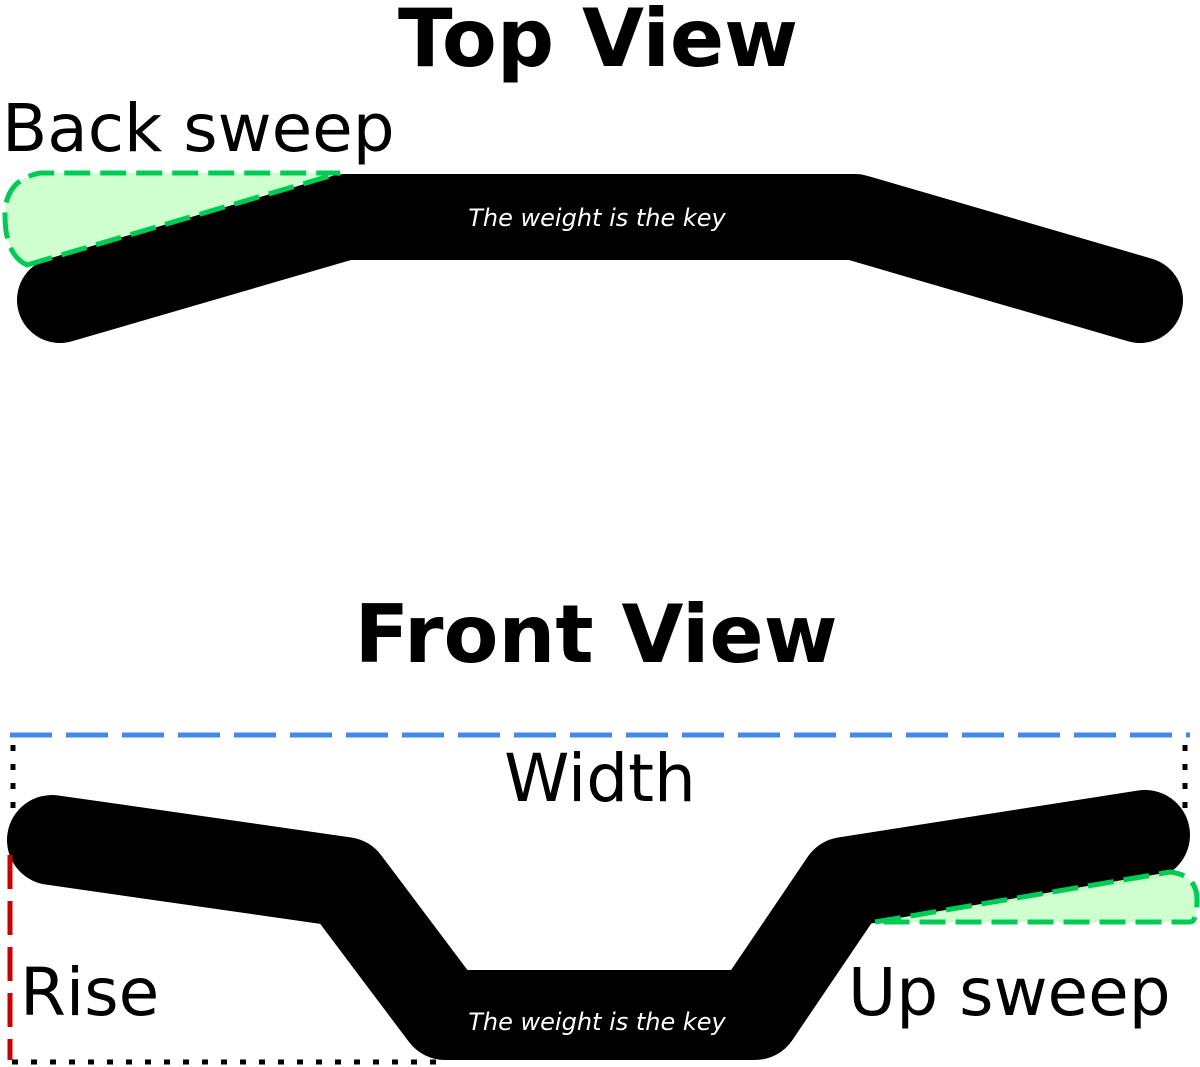 The image size is (1200, 1067). Describe the element at coordinates (171, 219) in the screenshot. I see `back-sweep-wedge` at that location.